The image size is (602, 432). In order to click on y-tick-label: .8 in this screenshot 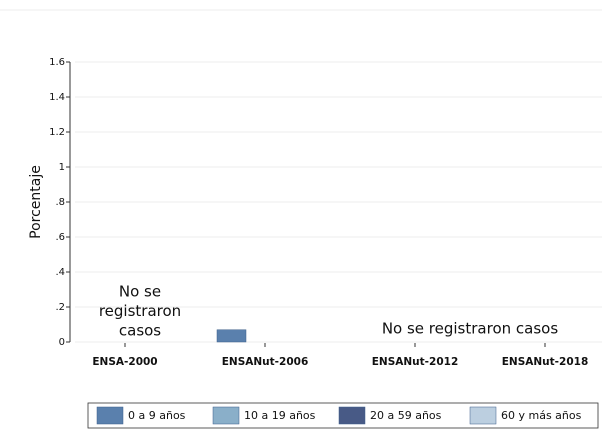, I will do `click(60, 202)`.